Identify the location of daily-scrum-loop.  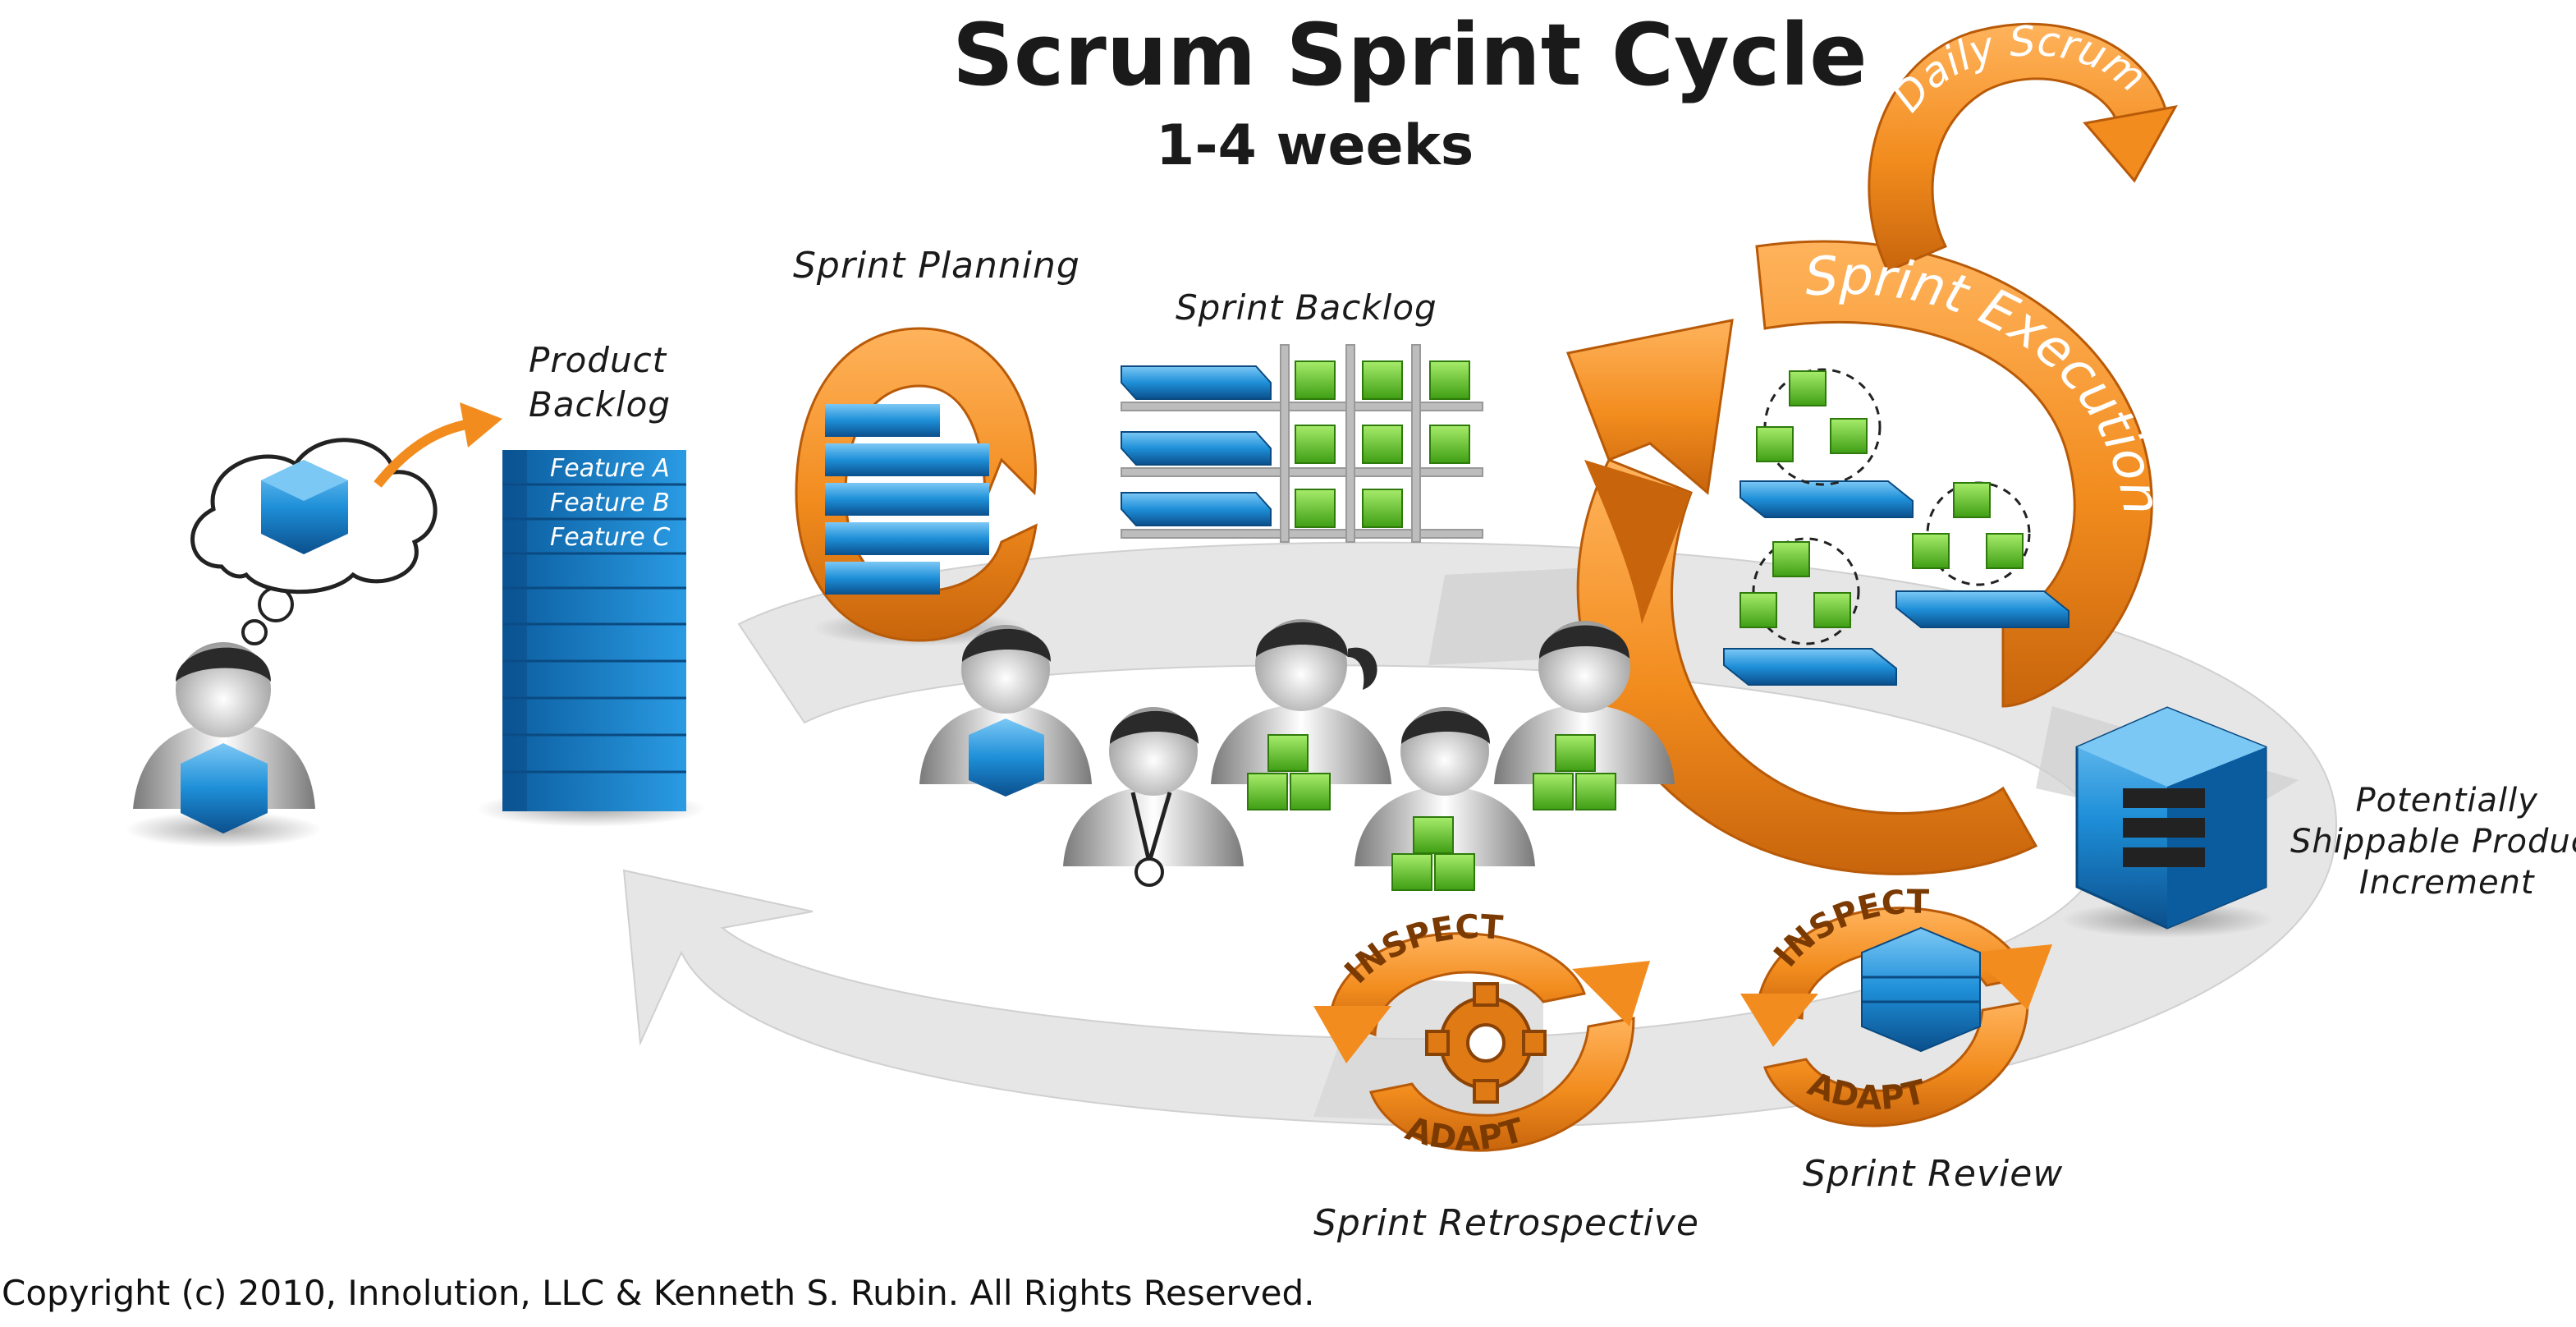
(2023, 147).